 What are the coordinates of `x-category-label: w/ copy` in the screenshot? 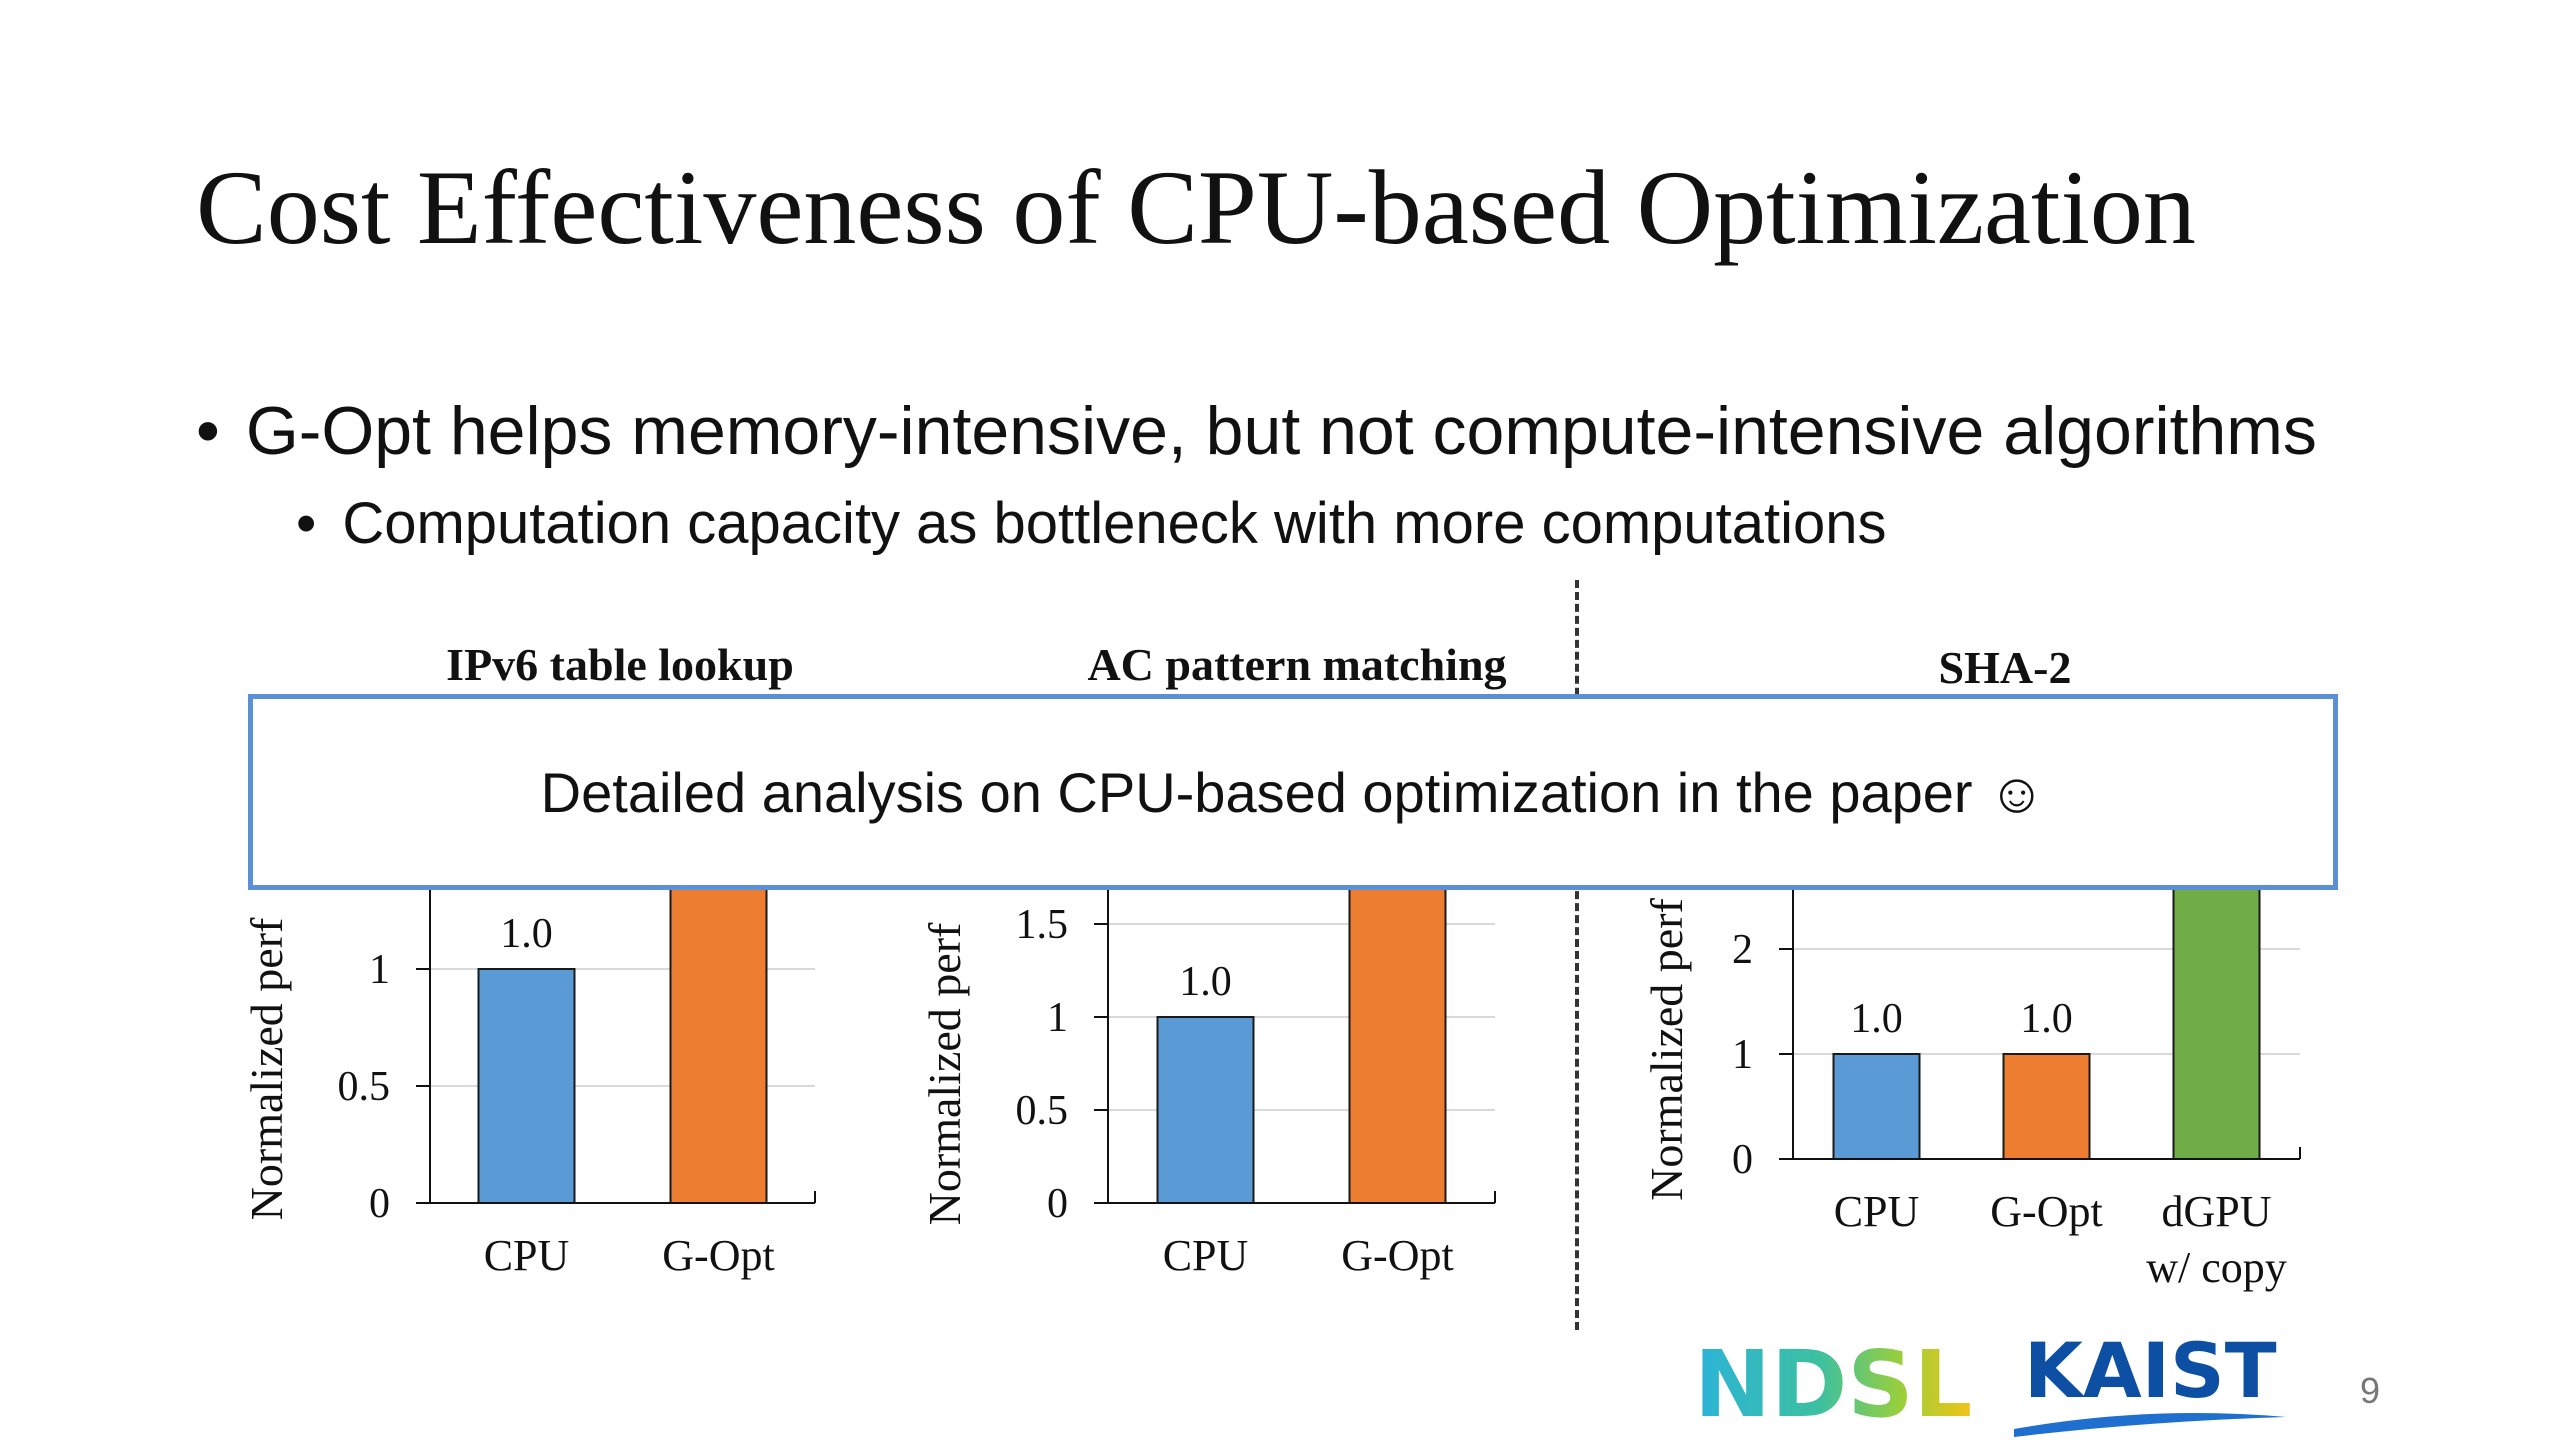 It's located at (2216, 1267).